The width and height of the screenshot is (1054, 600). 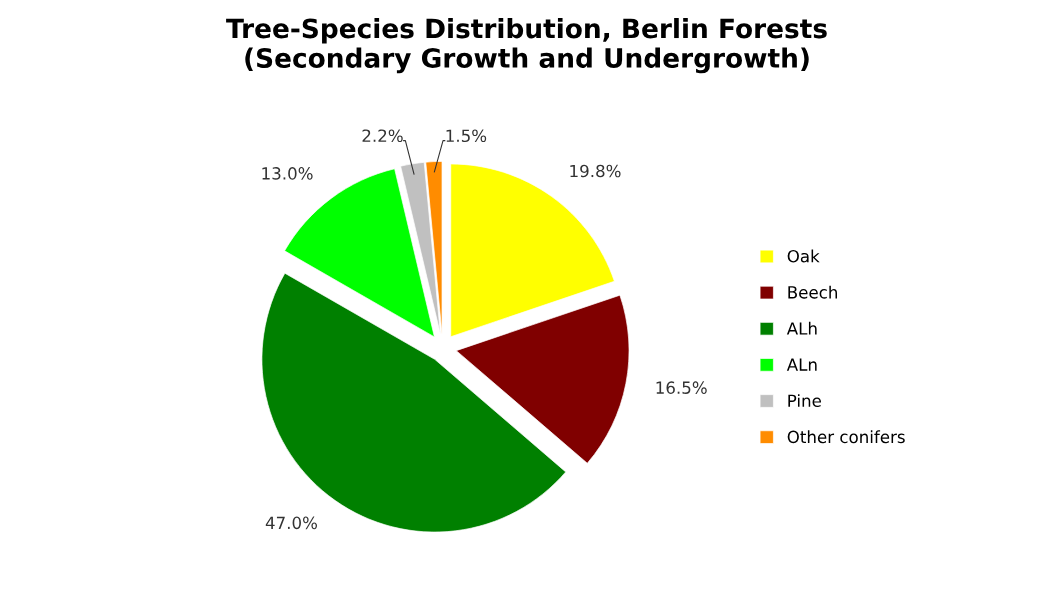 What do you see at coordinates (595, 171) in the screenshot?
I see `data-label: 19.8%` at bounding box center [595, 171].